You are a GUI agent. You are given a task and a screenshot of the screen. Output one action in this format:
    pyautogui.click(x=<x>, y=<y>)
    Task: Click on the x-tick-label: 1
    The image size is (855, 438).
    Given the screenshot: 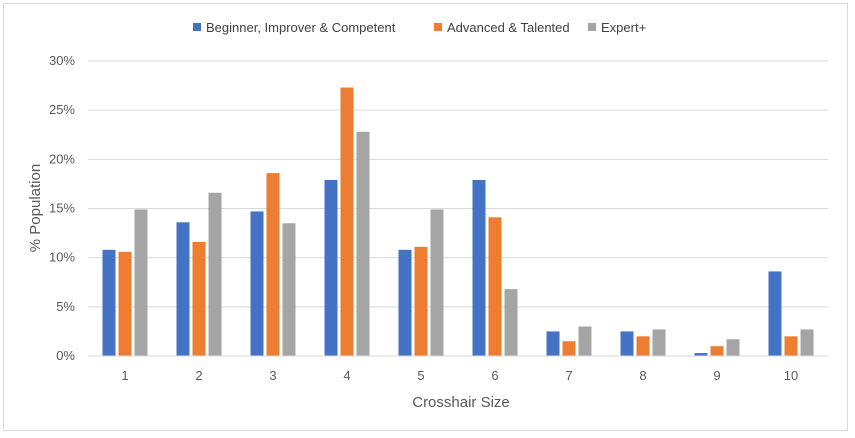 What is the action you would take?
    pyautogui.click(x=124, y=375)
    